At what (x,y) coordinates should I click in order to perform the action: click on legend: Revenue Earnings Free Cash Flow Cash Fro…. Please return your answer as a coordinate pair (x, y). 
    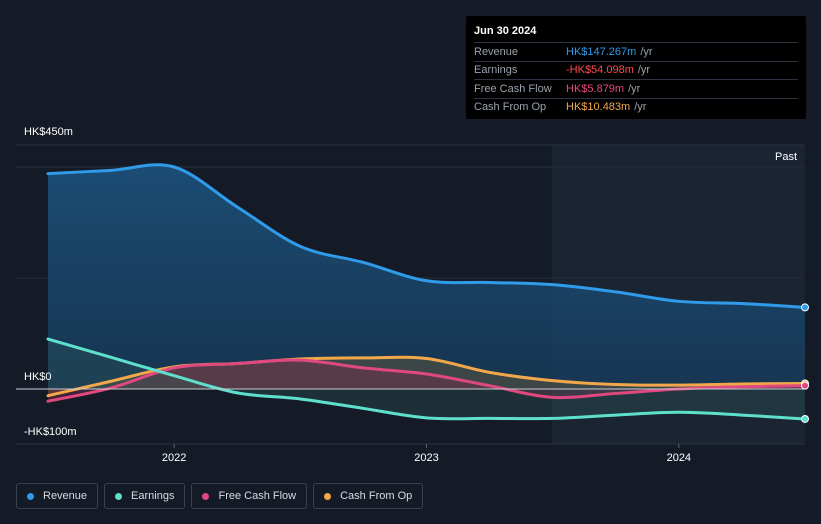
    Looking at the image, I should click on (220, 496).